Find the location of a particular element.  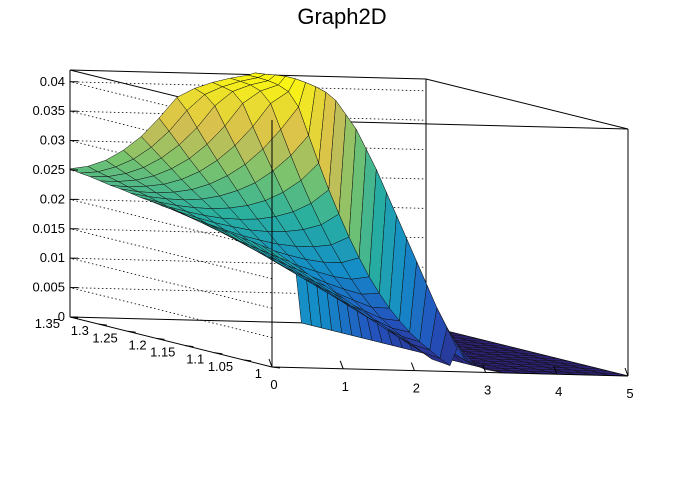

z-tick-label: 0.035 is located at coordinates (48, 110).